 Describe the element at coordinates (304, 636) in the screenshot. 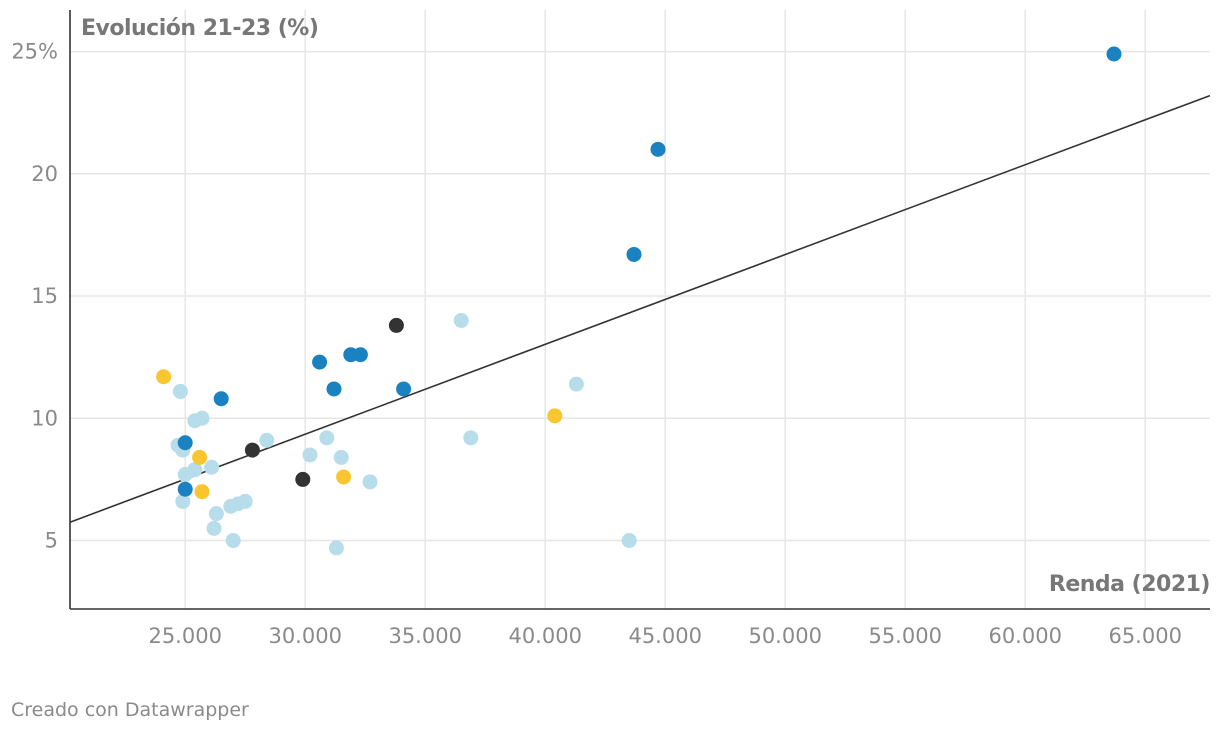

I see `x-tick-label: 30.000` at that location.